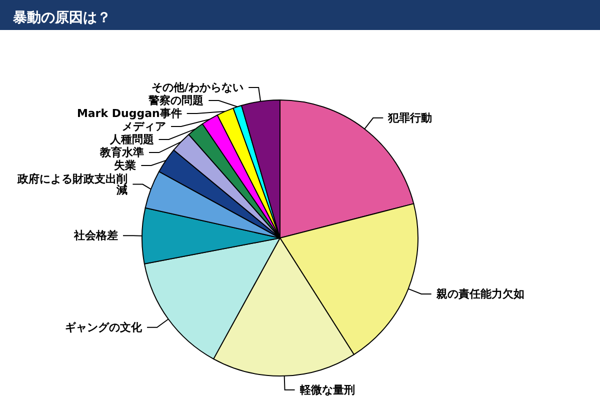  What do you see at coordinates (409, 117) in the screenshot?
I see `slice-label: 犯罪行動` at bounding box center [409, 117].